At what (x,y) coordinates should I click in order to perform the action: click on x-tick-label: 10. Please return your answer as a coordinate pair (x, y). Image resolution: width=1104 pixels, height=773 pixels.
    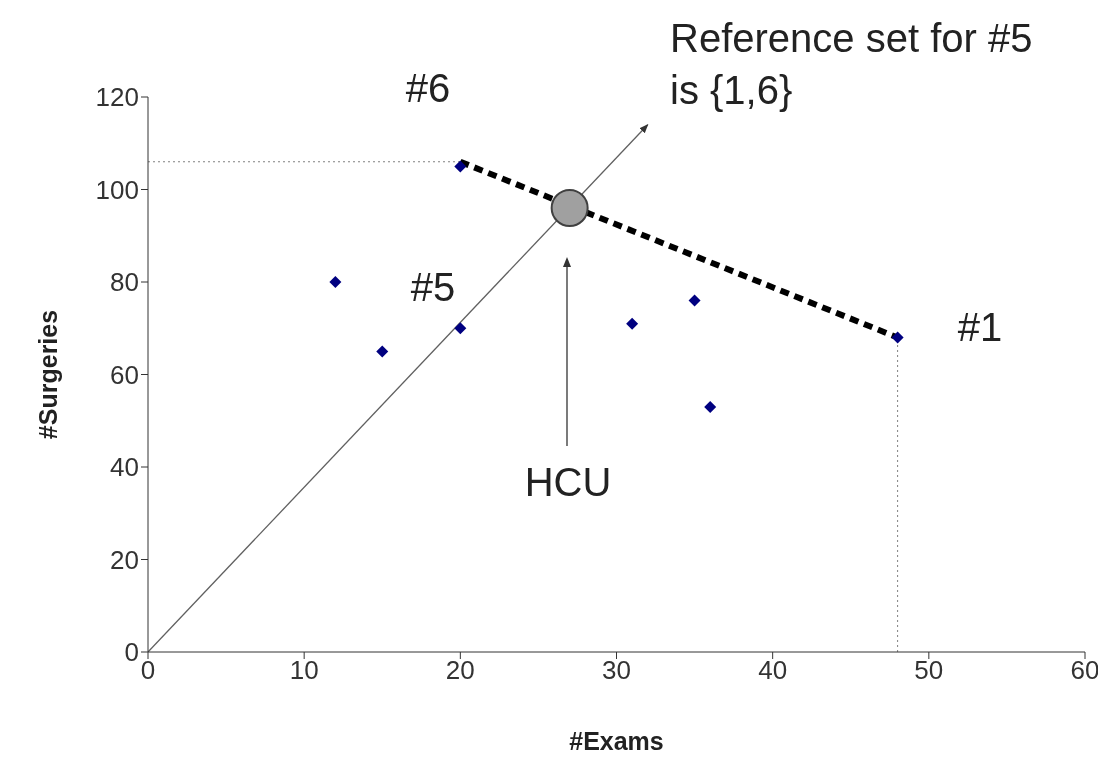
    Looking at the image, I should click on (304, 670).